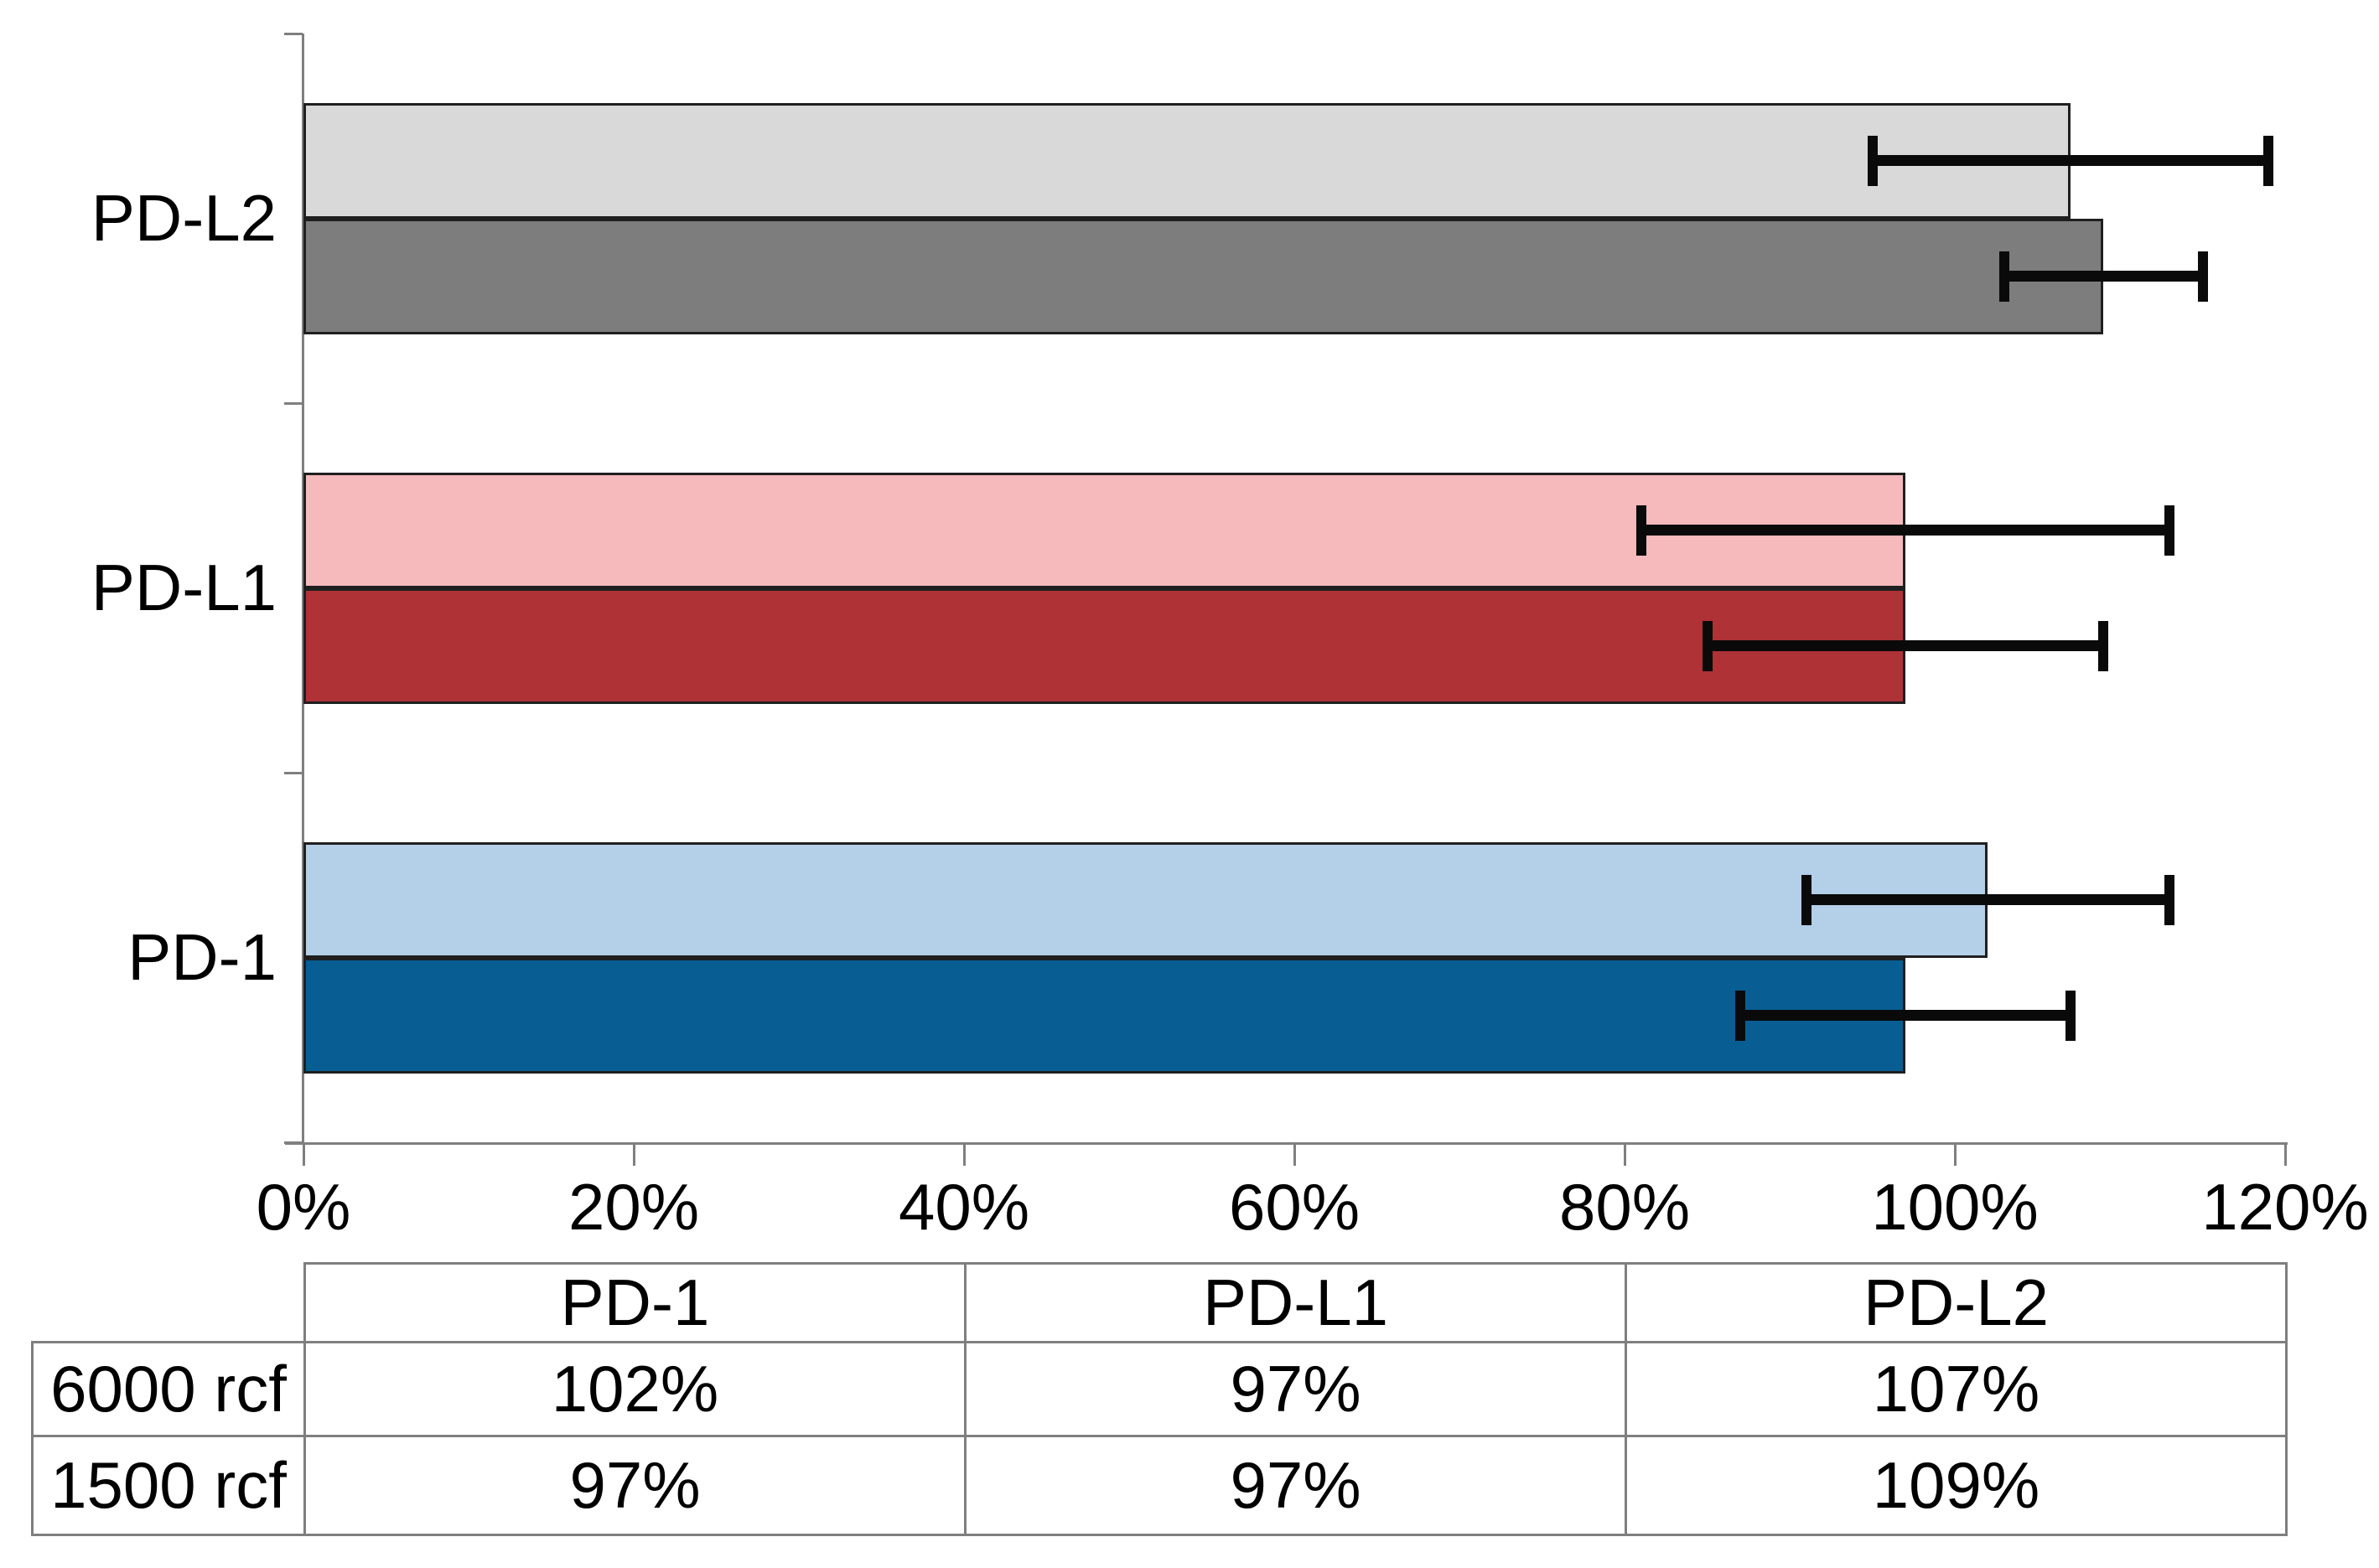 The image size is (2379, 1568). What do you see at coordinates (1104, 645) in the screenshot?
I see `bar-pd-l1-1500rcf` at bounding box center [1104, 645].